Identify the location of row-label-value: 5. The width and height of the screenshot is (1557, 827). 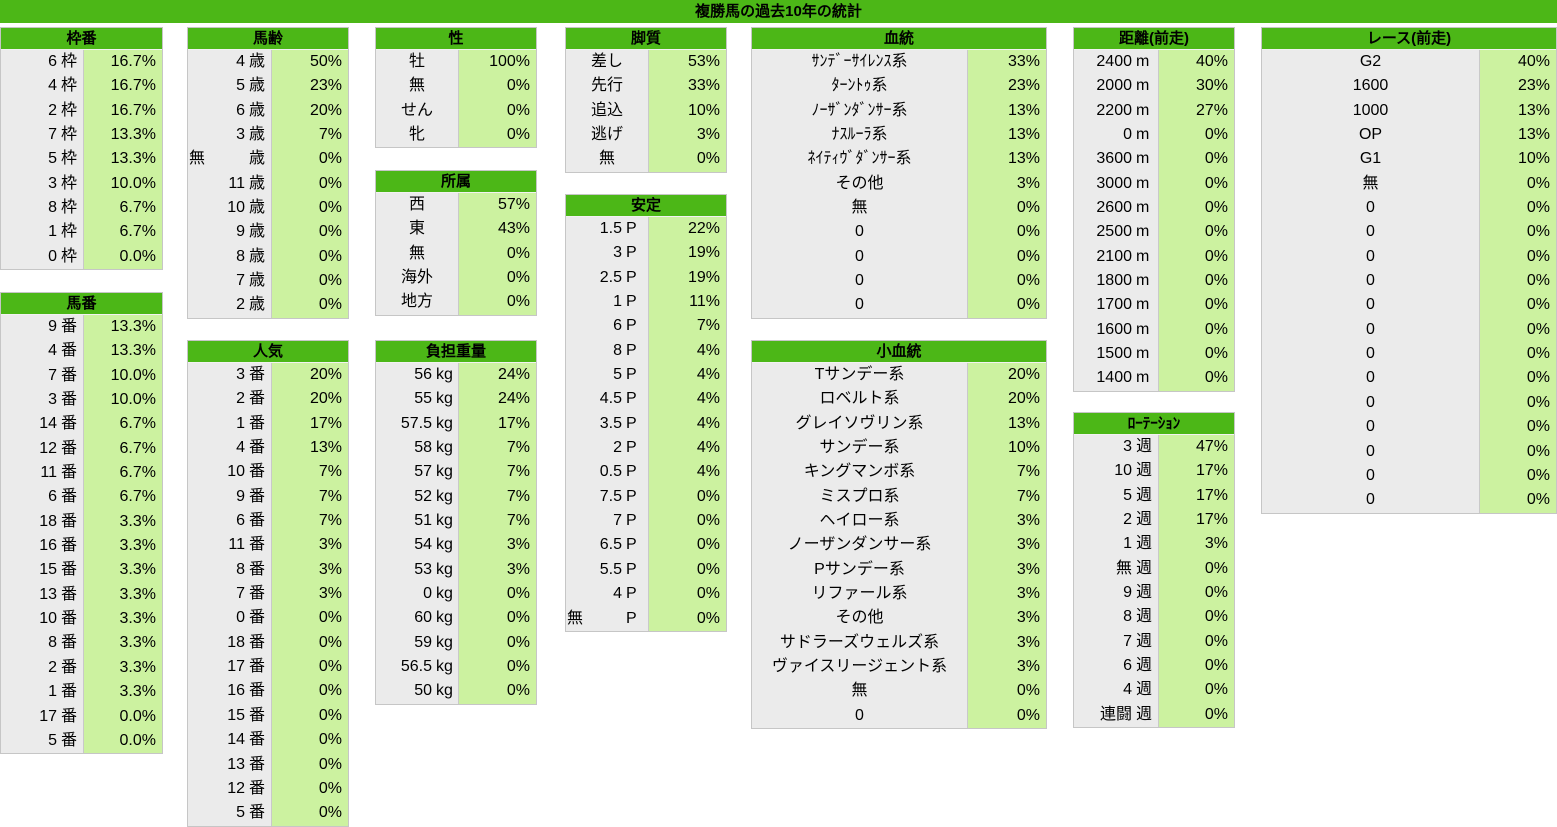
(240, 813).